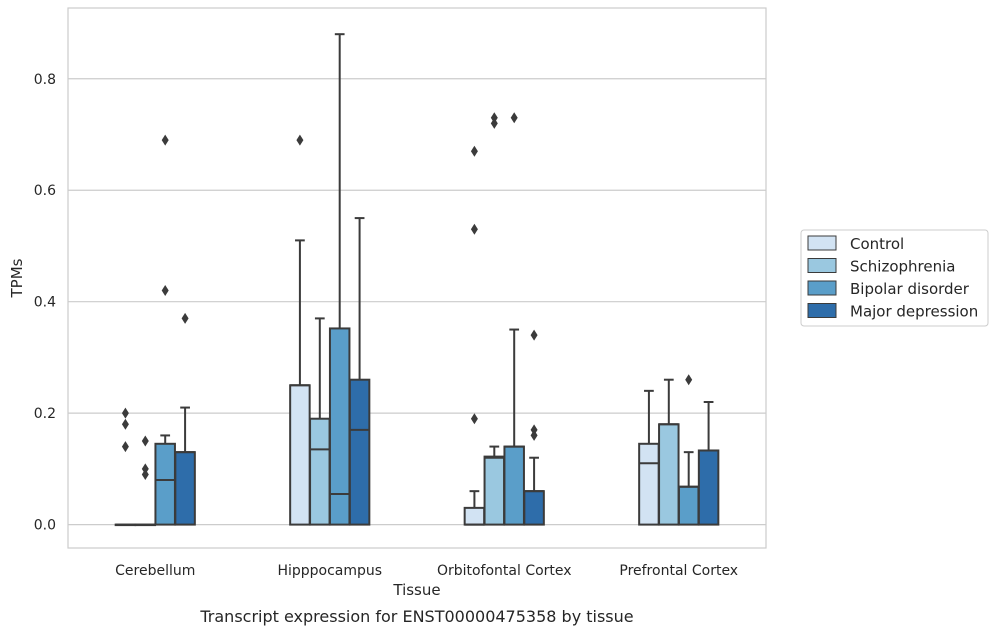 The height and width of the screenshot is (634, 997). Describe the element at coordinates (45, 526) in the screenshot. I see `y-tick-label: 0.0` at that location.